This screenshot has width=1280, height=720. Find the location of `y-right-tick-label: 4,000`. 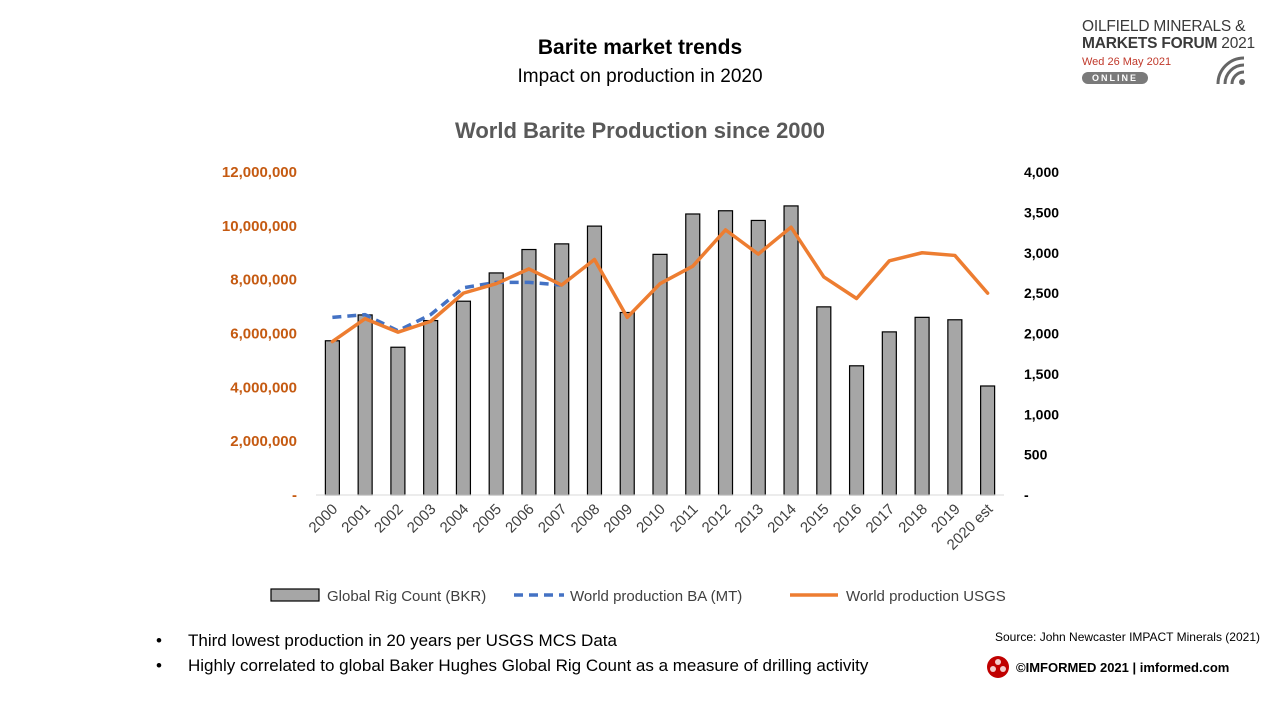

y-right-tick-label: 4,000 is located at coordinates (1041, 172).